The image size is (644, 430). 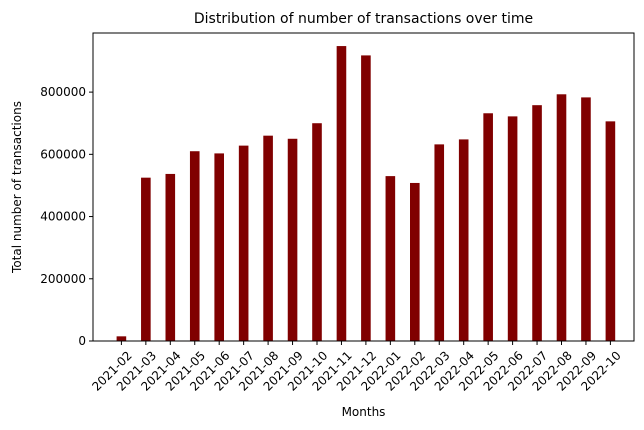 I want to click on y-tick-label: 800000, so click(x=63, y=92).